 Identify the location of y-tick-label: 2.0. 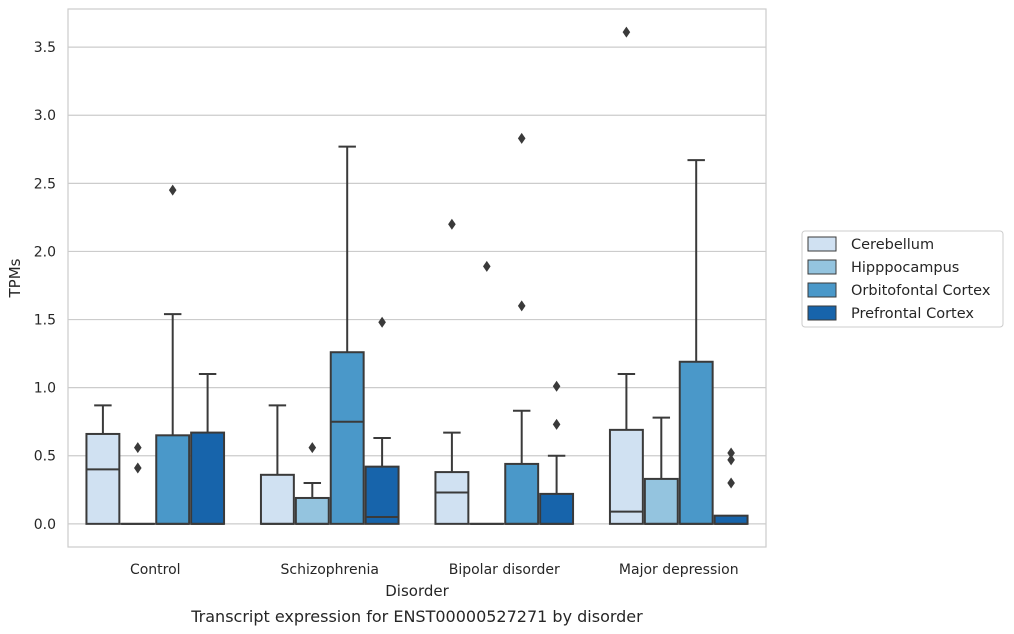
(45, 252).